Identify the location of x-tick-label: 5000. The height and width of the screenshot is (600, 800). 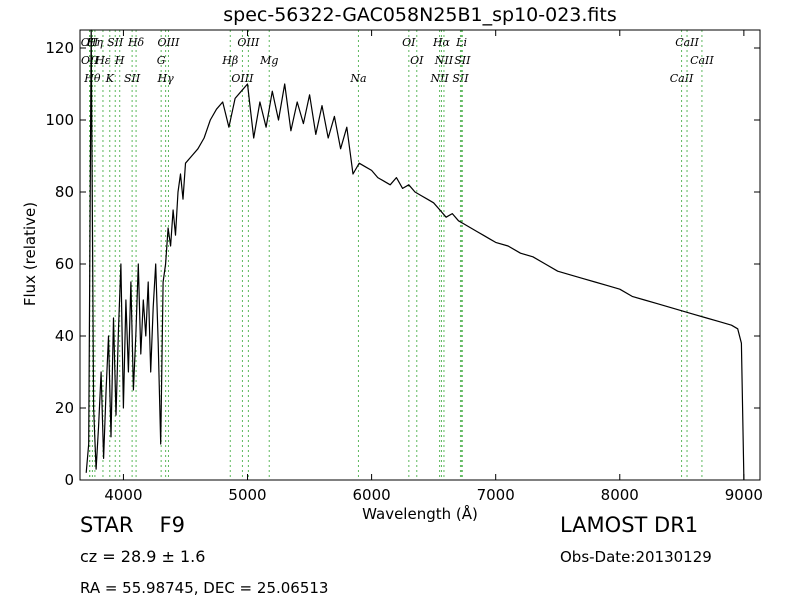
(247, 495).